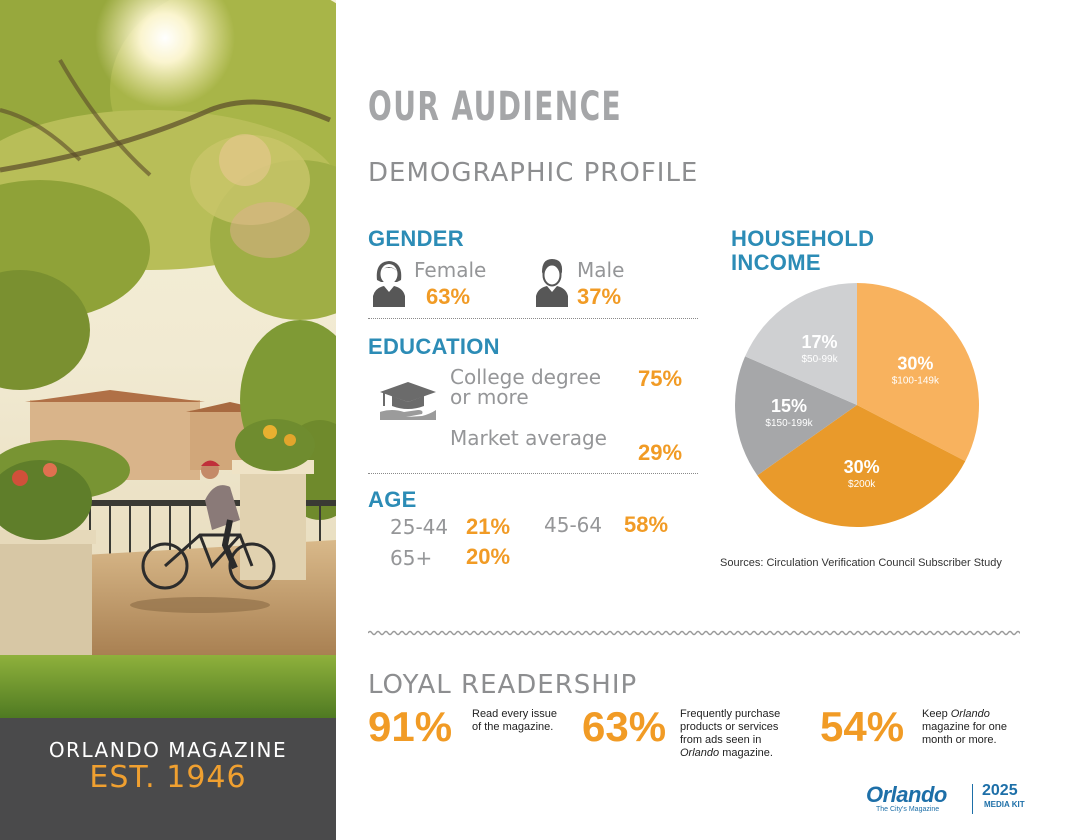  Describe the element at coordinates (746, 753) in the screenshot. I see `stat-text-rest: magazine.` at that location.